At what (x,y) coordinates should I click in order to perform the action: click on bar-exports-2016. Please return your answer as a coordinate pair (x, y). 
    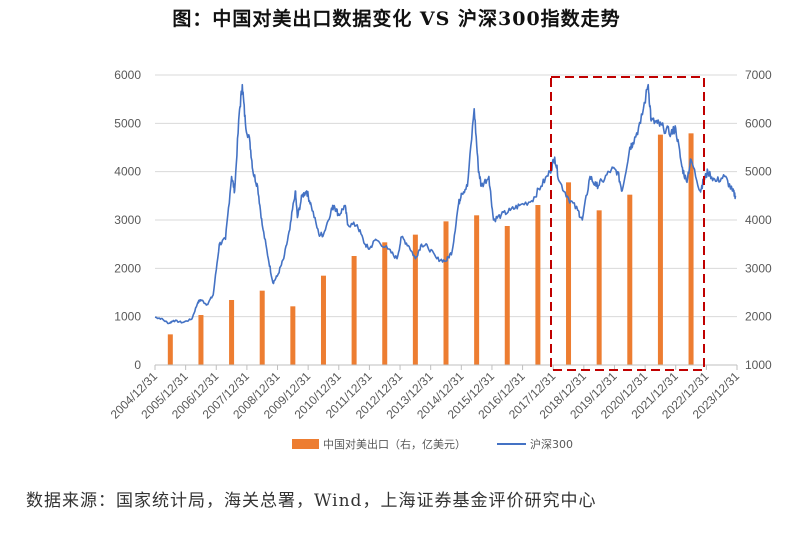
    Looking at the image, I should click on (507, 295).